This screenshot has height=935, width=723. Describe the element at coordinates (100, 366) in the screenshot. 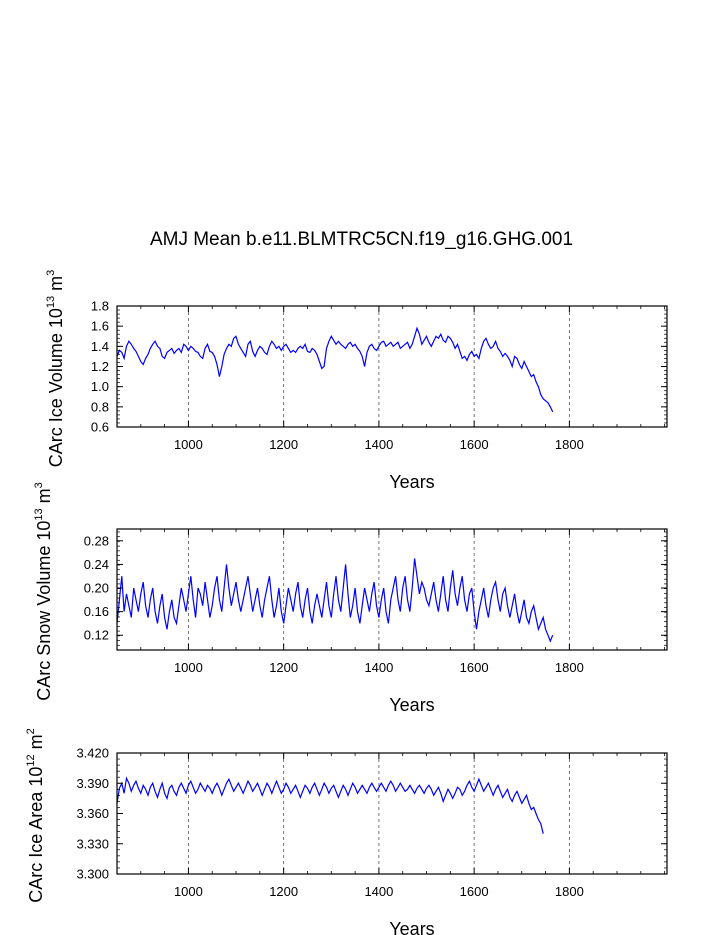

I see `panel-1-y-tick-label-3: 1.2` at that location.